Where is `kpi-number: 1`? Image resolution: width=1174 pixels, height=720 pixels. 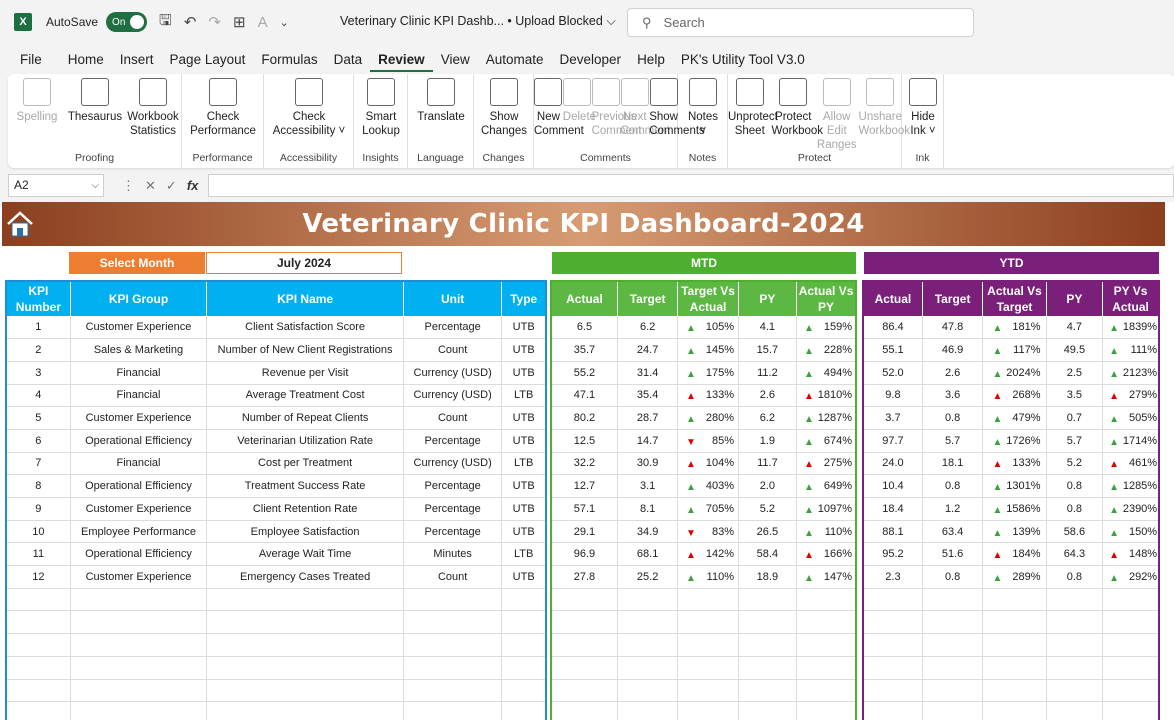 kpi-number: 1 is located at coordinates (38, 328).